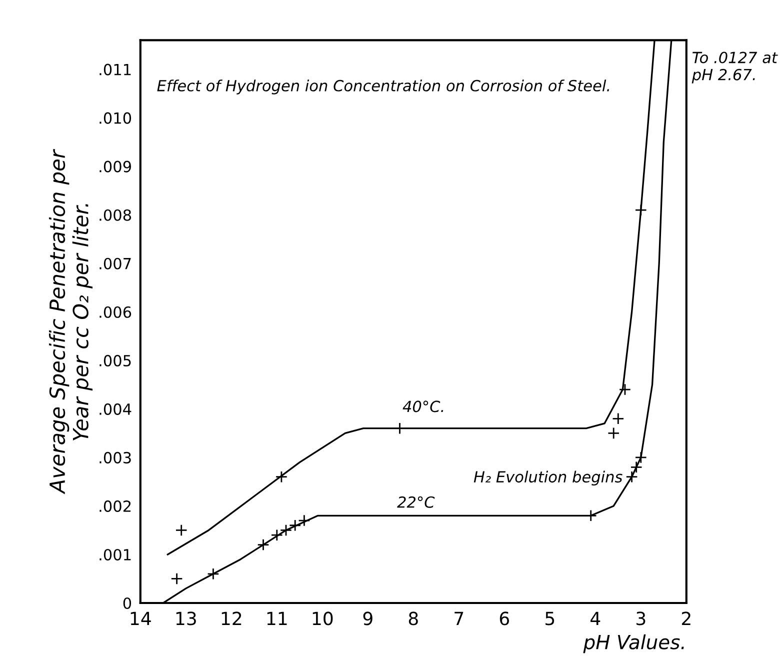  I want to click on x-tick-label: 4, so click(595, 619).